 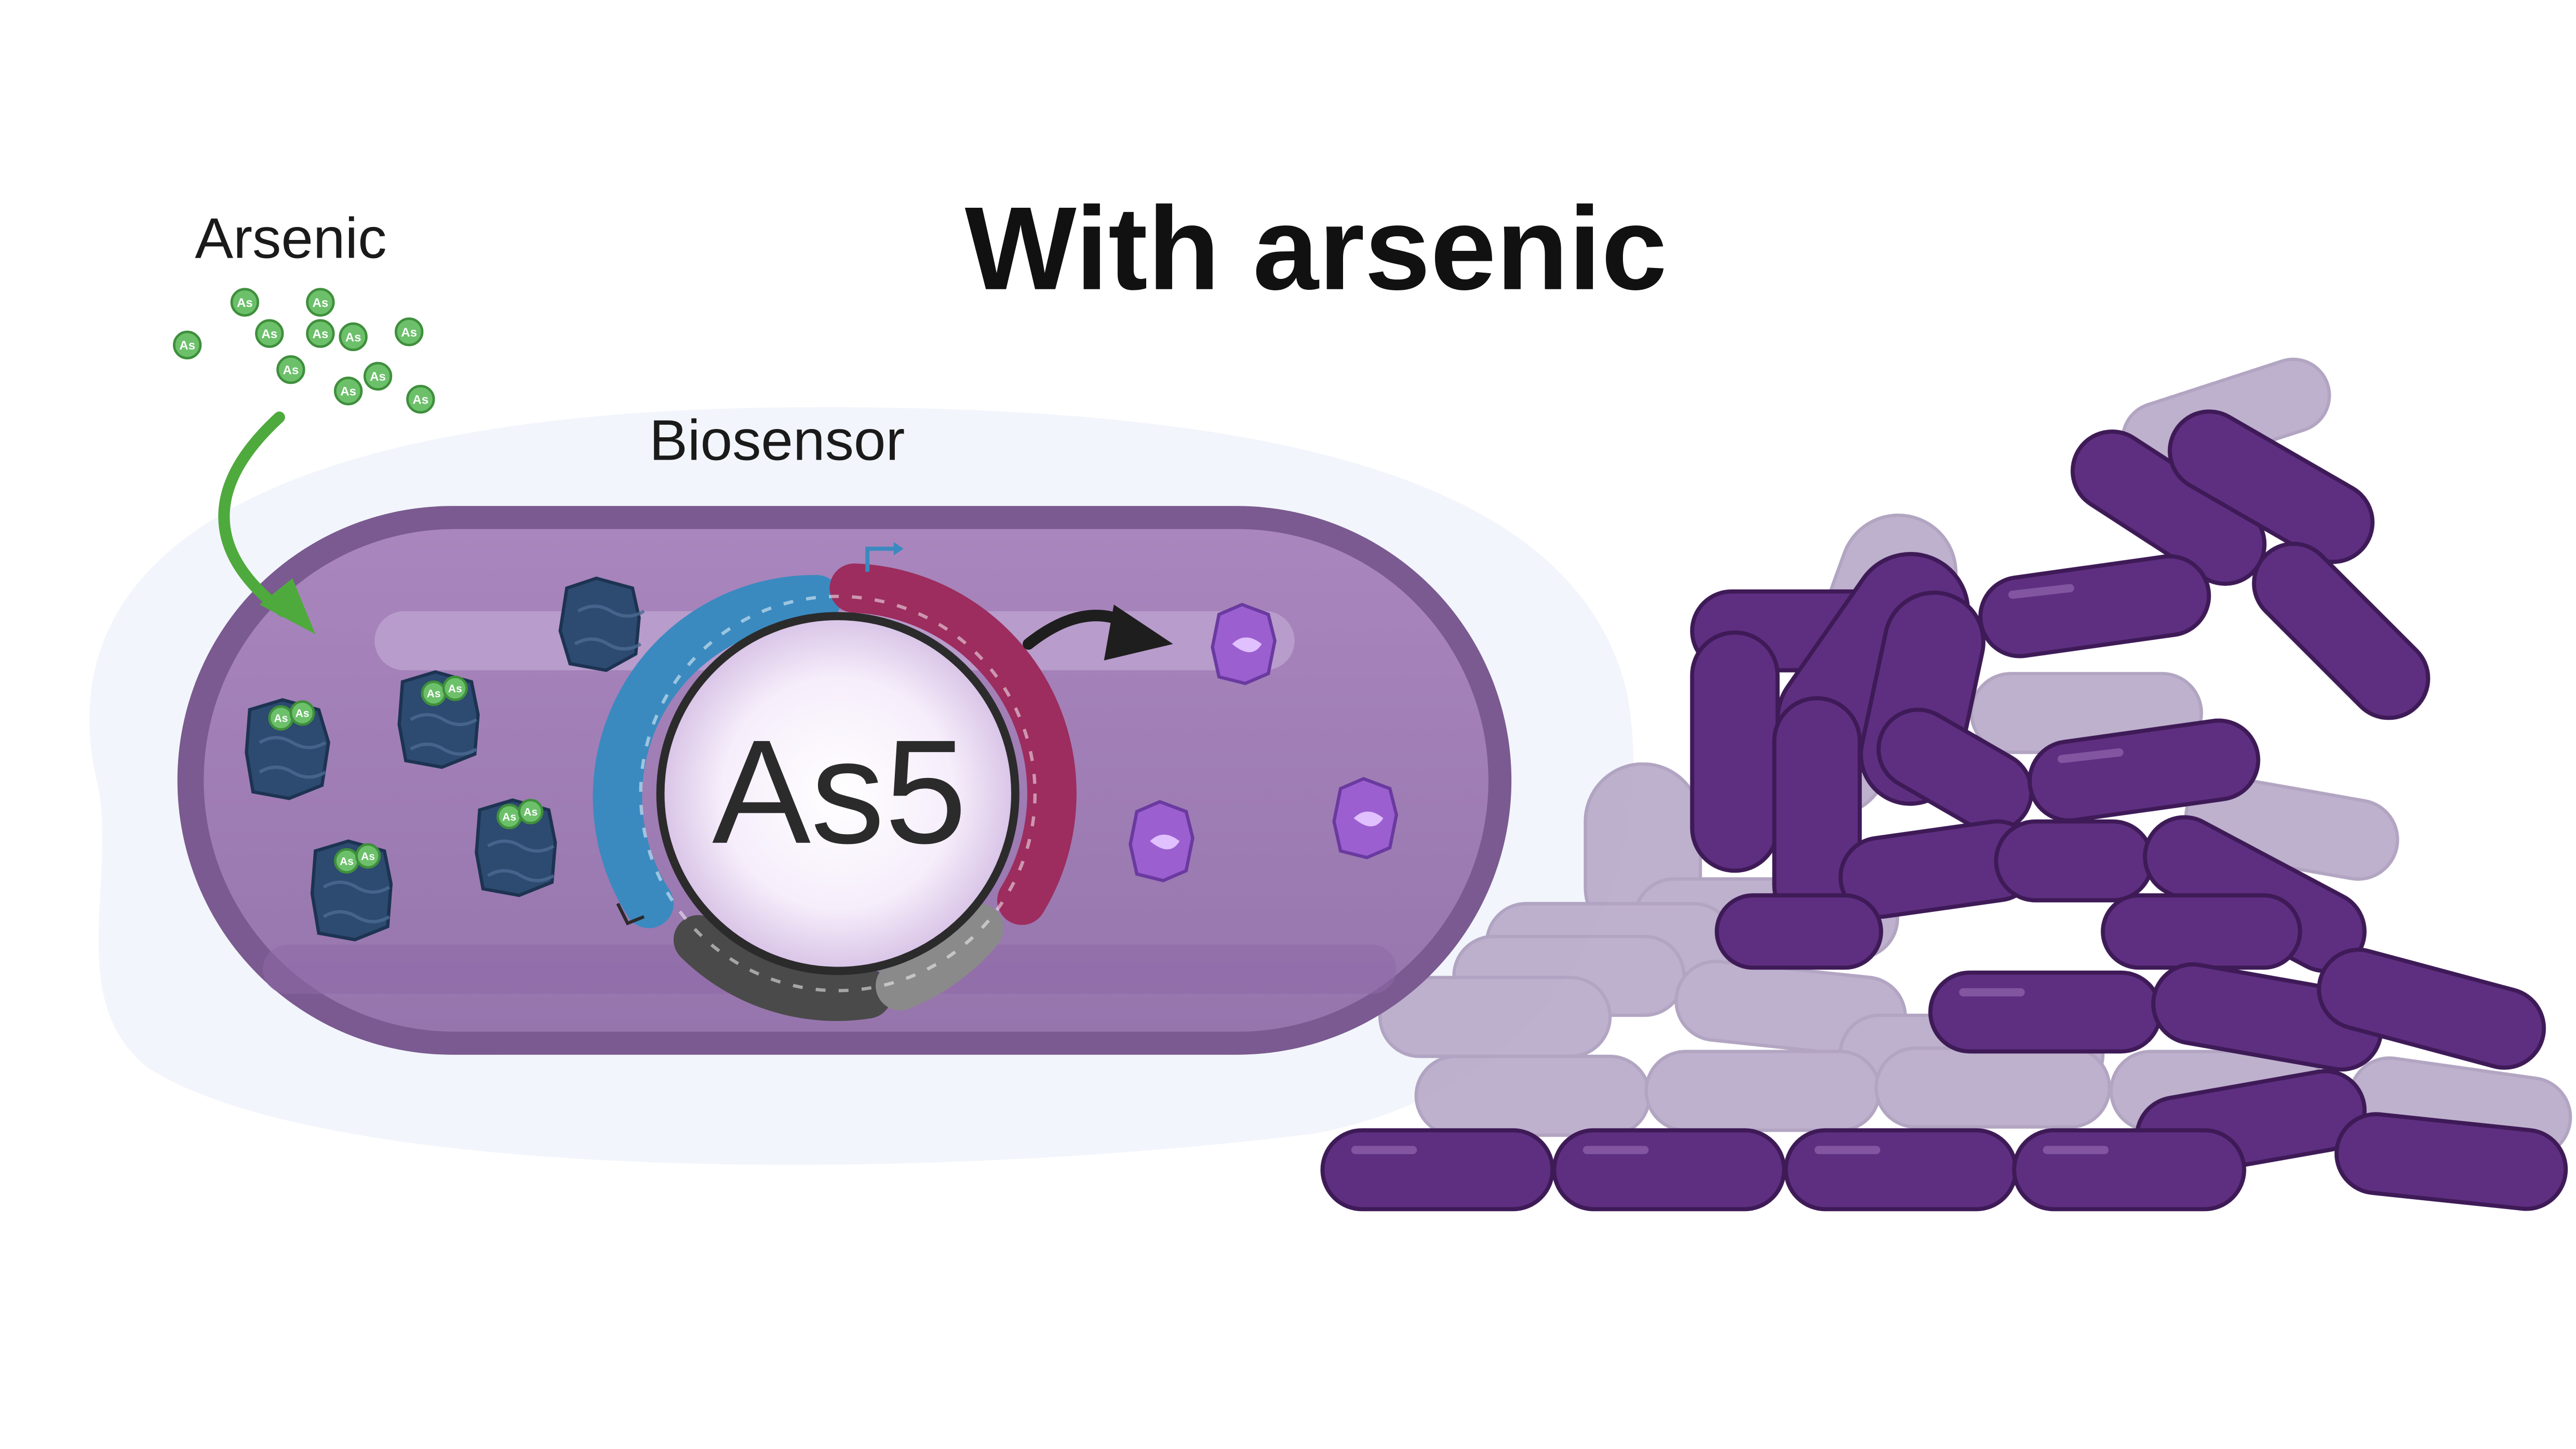 What do you see at coordinates (599, 624) in the screenshot?
I see `repressor-protein` at bounding box center [599, 624].